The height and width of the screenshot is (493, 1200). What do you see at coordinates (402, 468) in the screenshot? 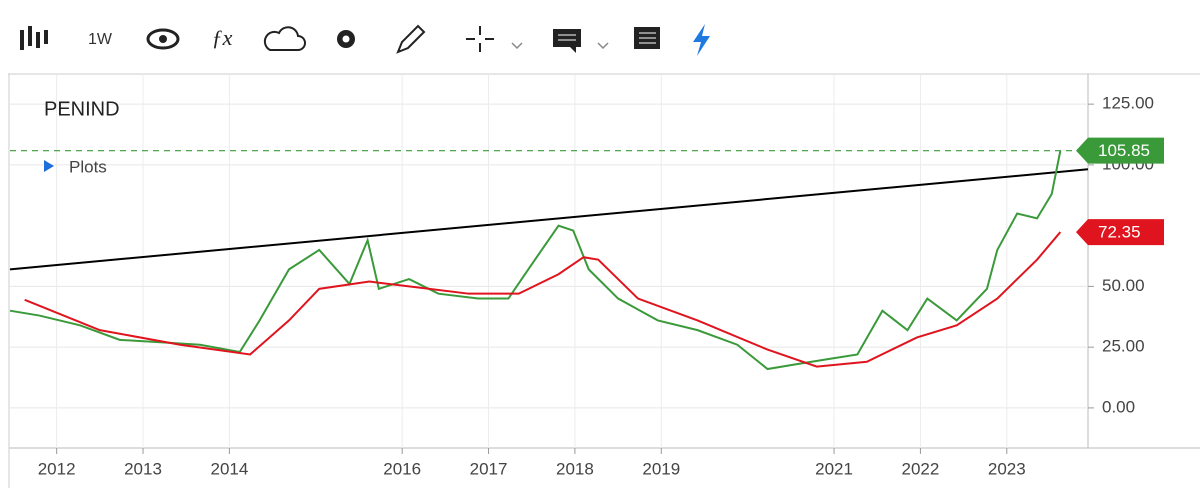
I see `x-tick-label: 2016` at bounding box center [402, 468].